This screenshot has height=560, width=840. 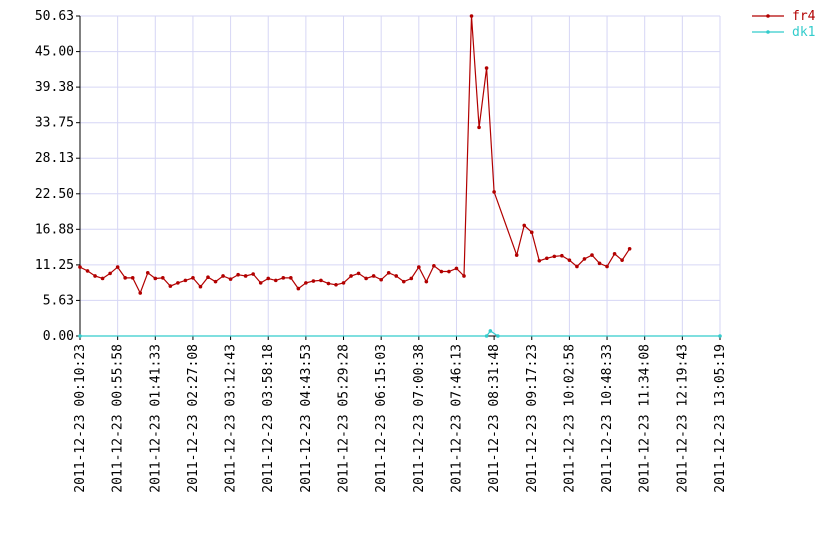 I want to click on x-tick-label: 2011-12-23 02:27:08, so click(x=193, y=418).